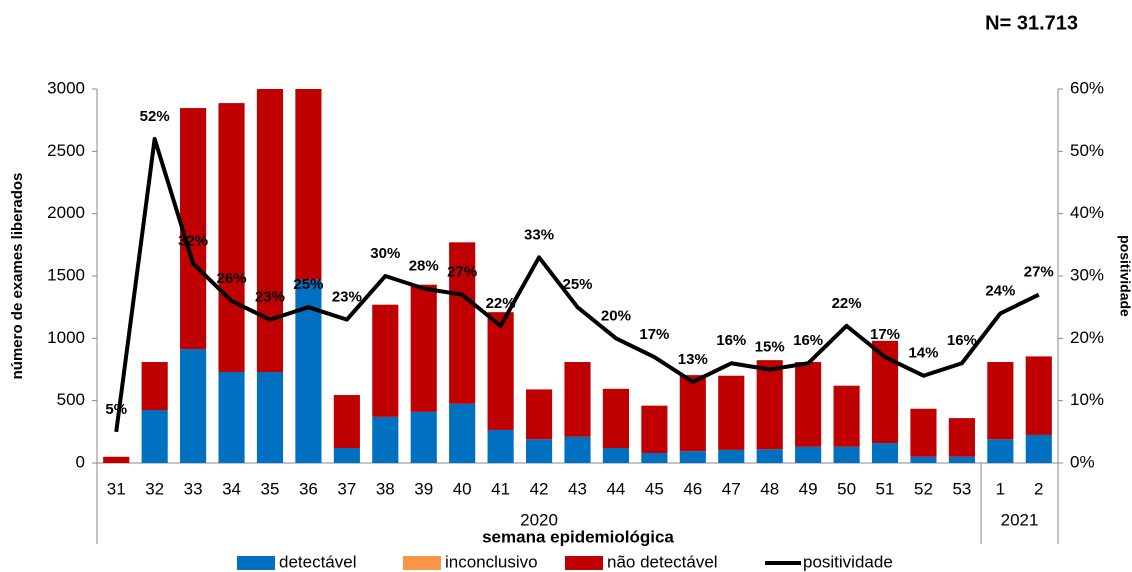 The image size is (1132, 572). I want to click on legend-label: não detectável, so click(662, 561).